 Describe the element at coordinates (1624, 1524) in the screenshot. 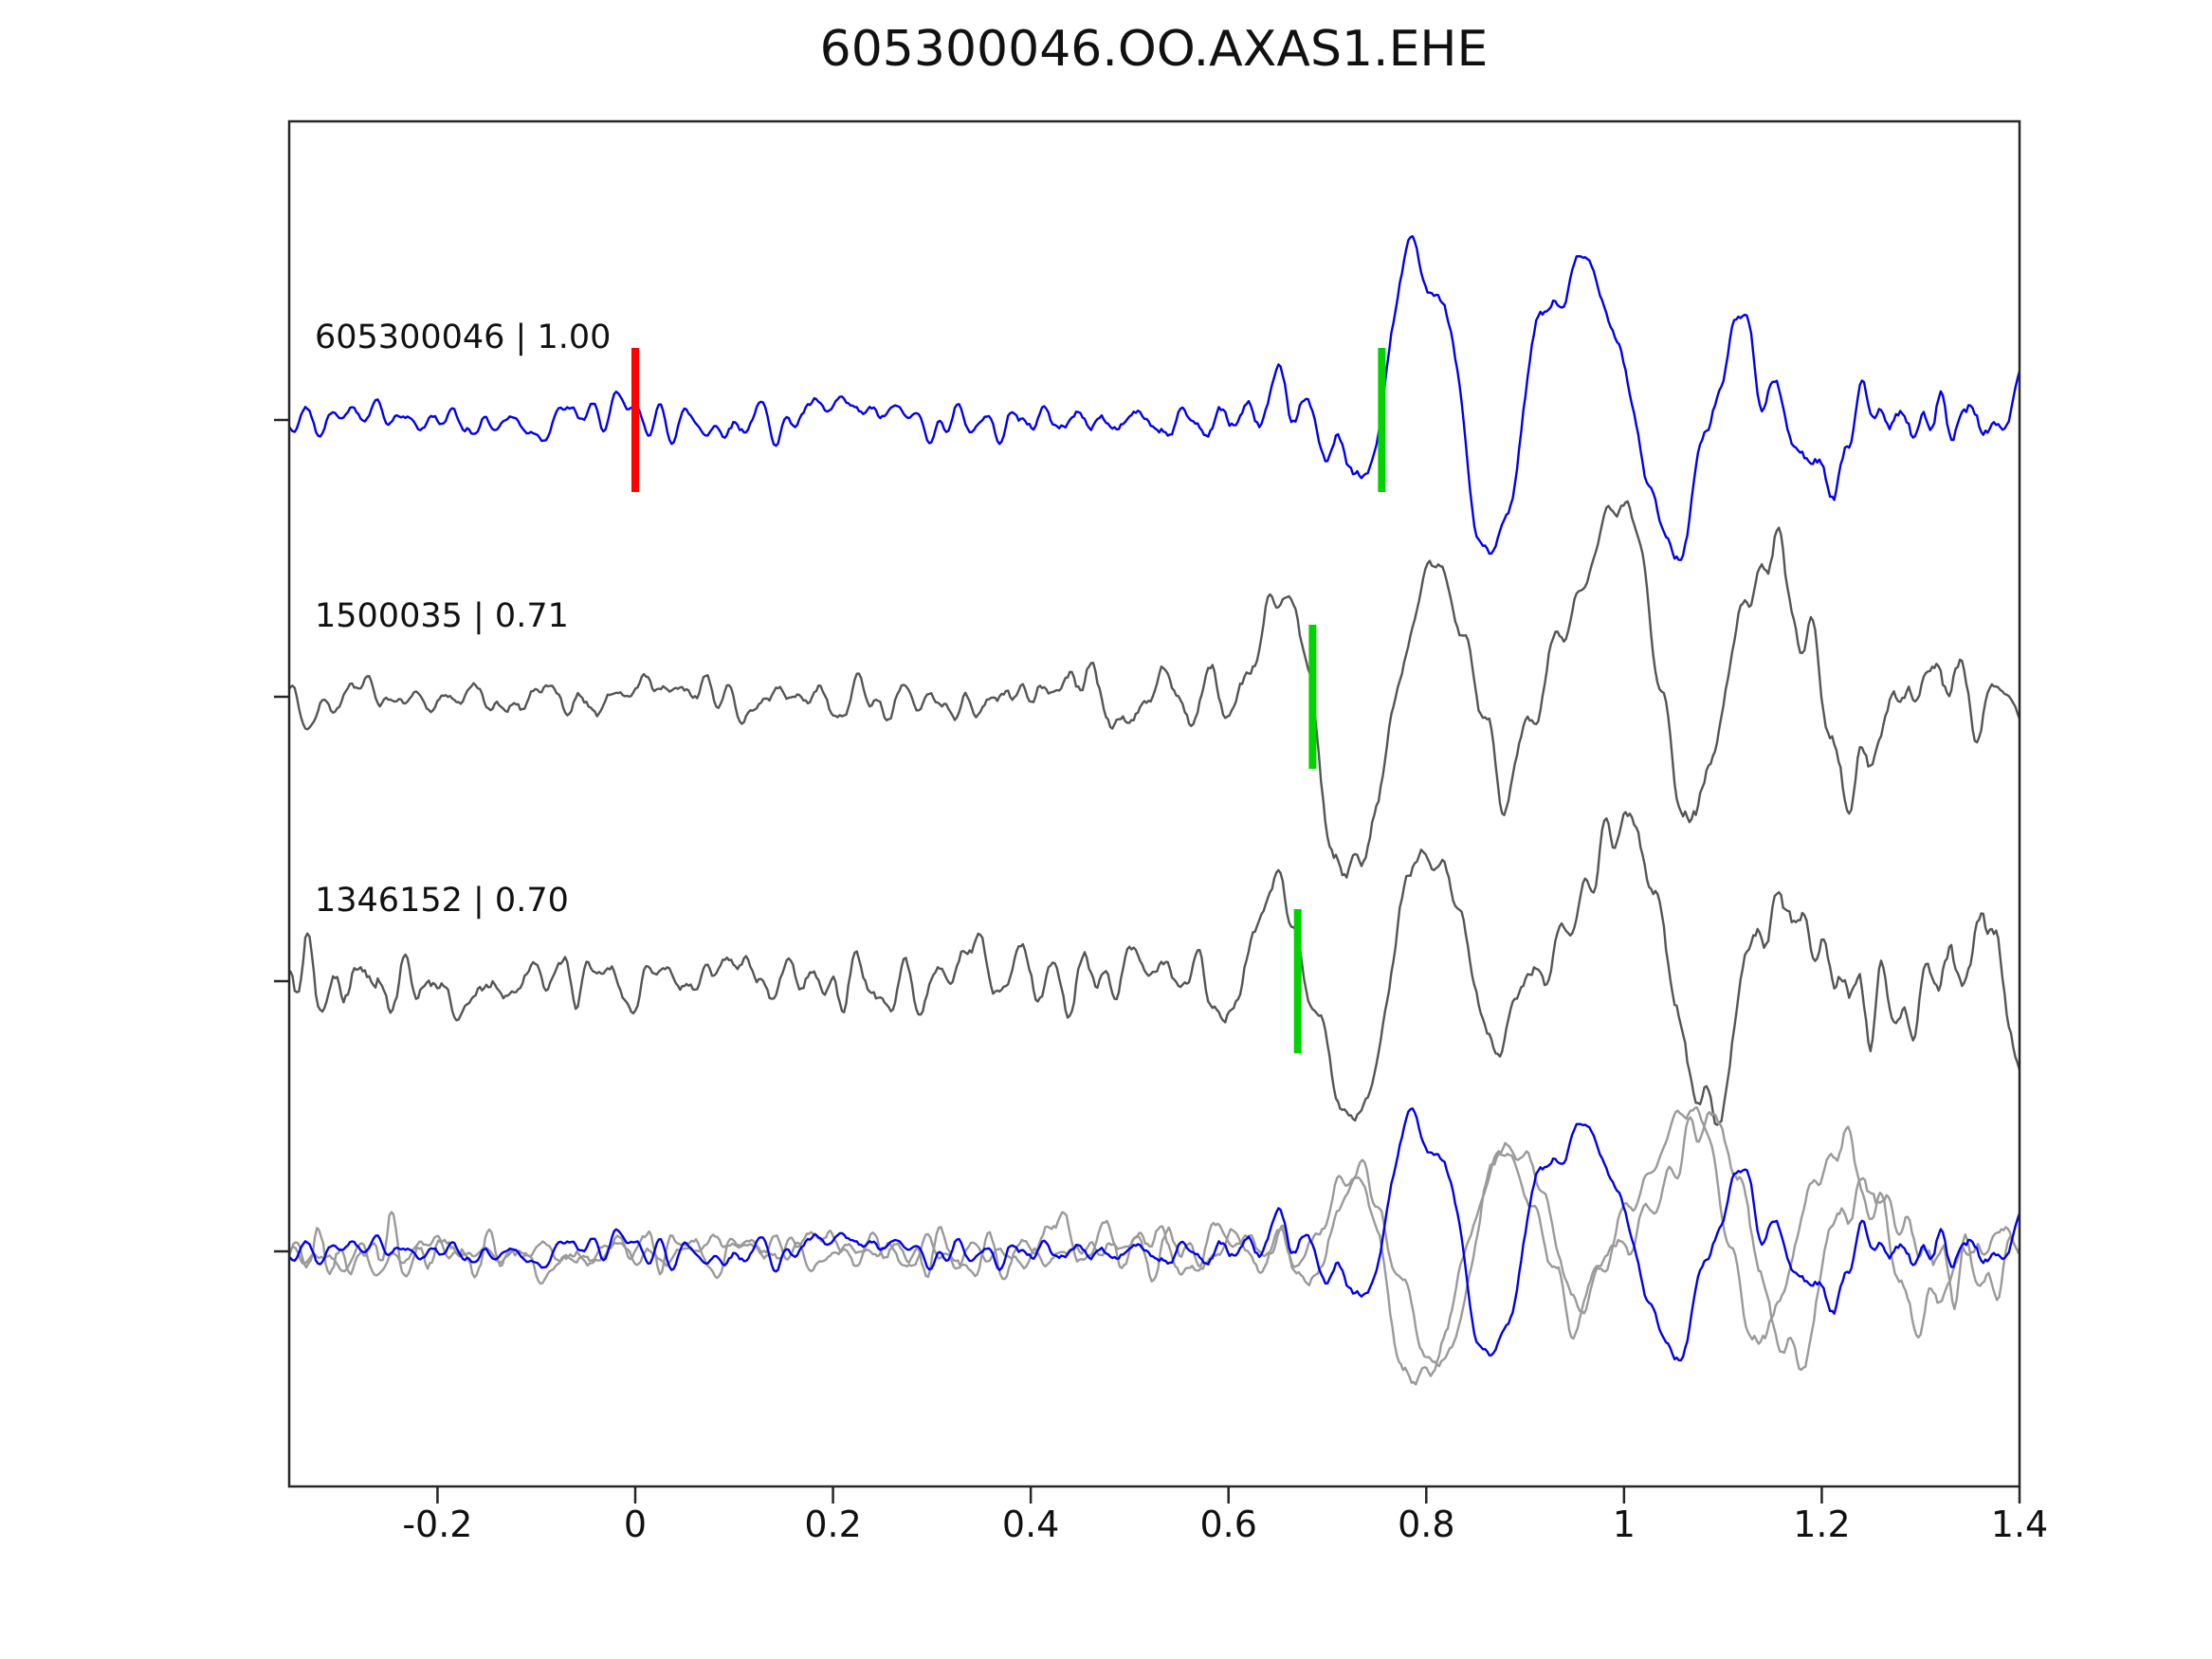

I see `x-tick-label: 1` at that location.